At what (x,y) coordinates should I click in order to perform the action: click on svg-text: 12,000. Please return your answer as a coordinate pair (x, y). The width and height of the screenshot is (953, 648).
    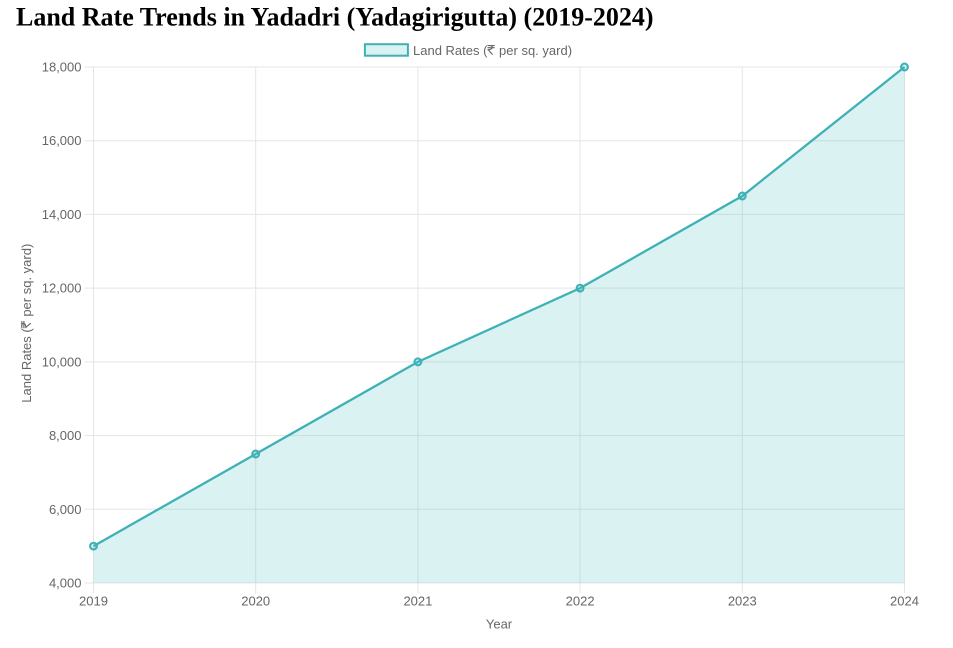
    Looking at the image, I should click on (62, 288).